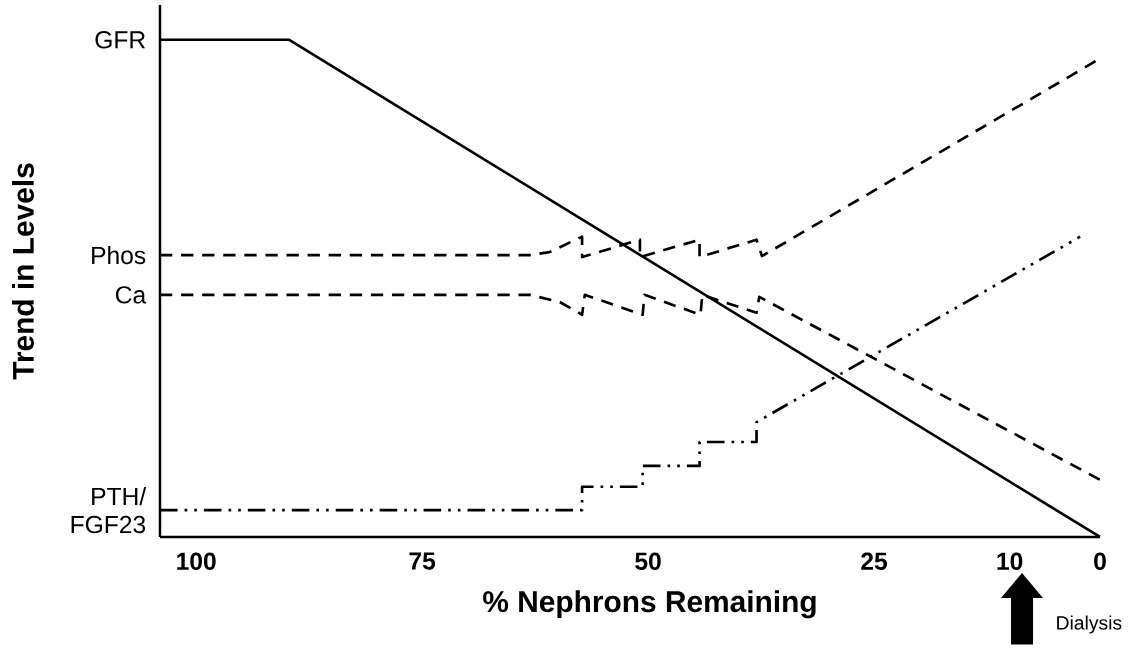 This screenshot has height=652, width=1137. Describe the element at coordinates (109, 510) in the screenshot. I see `series-label: PTH/ FGF23` at that location.